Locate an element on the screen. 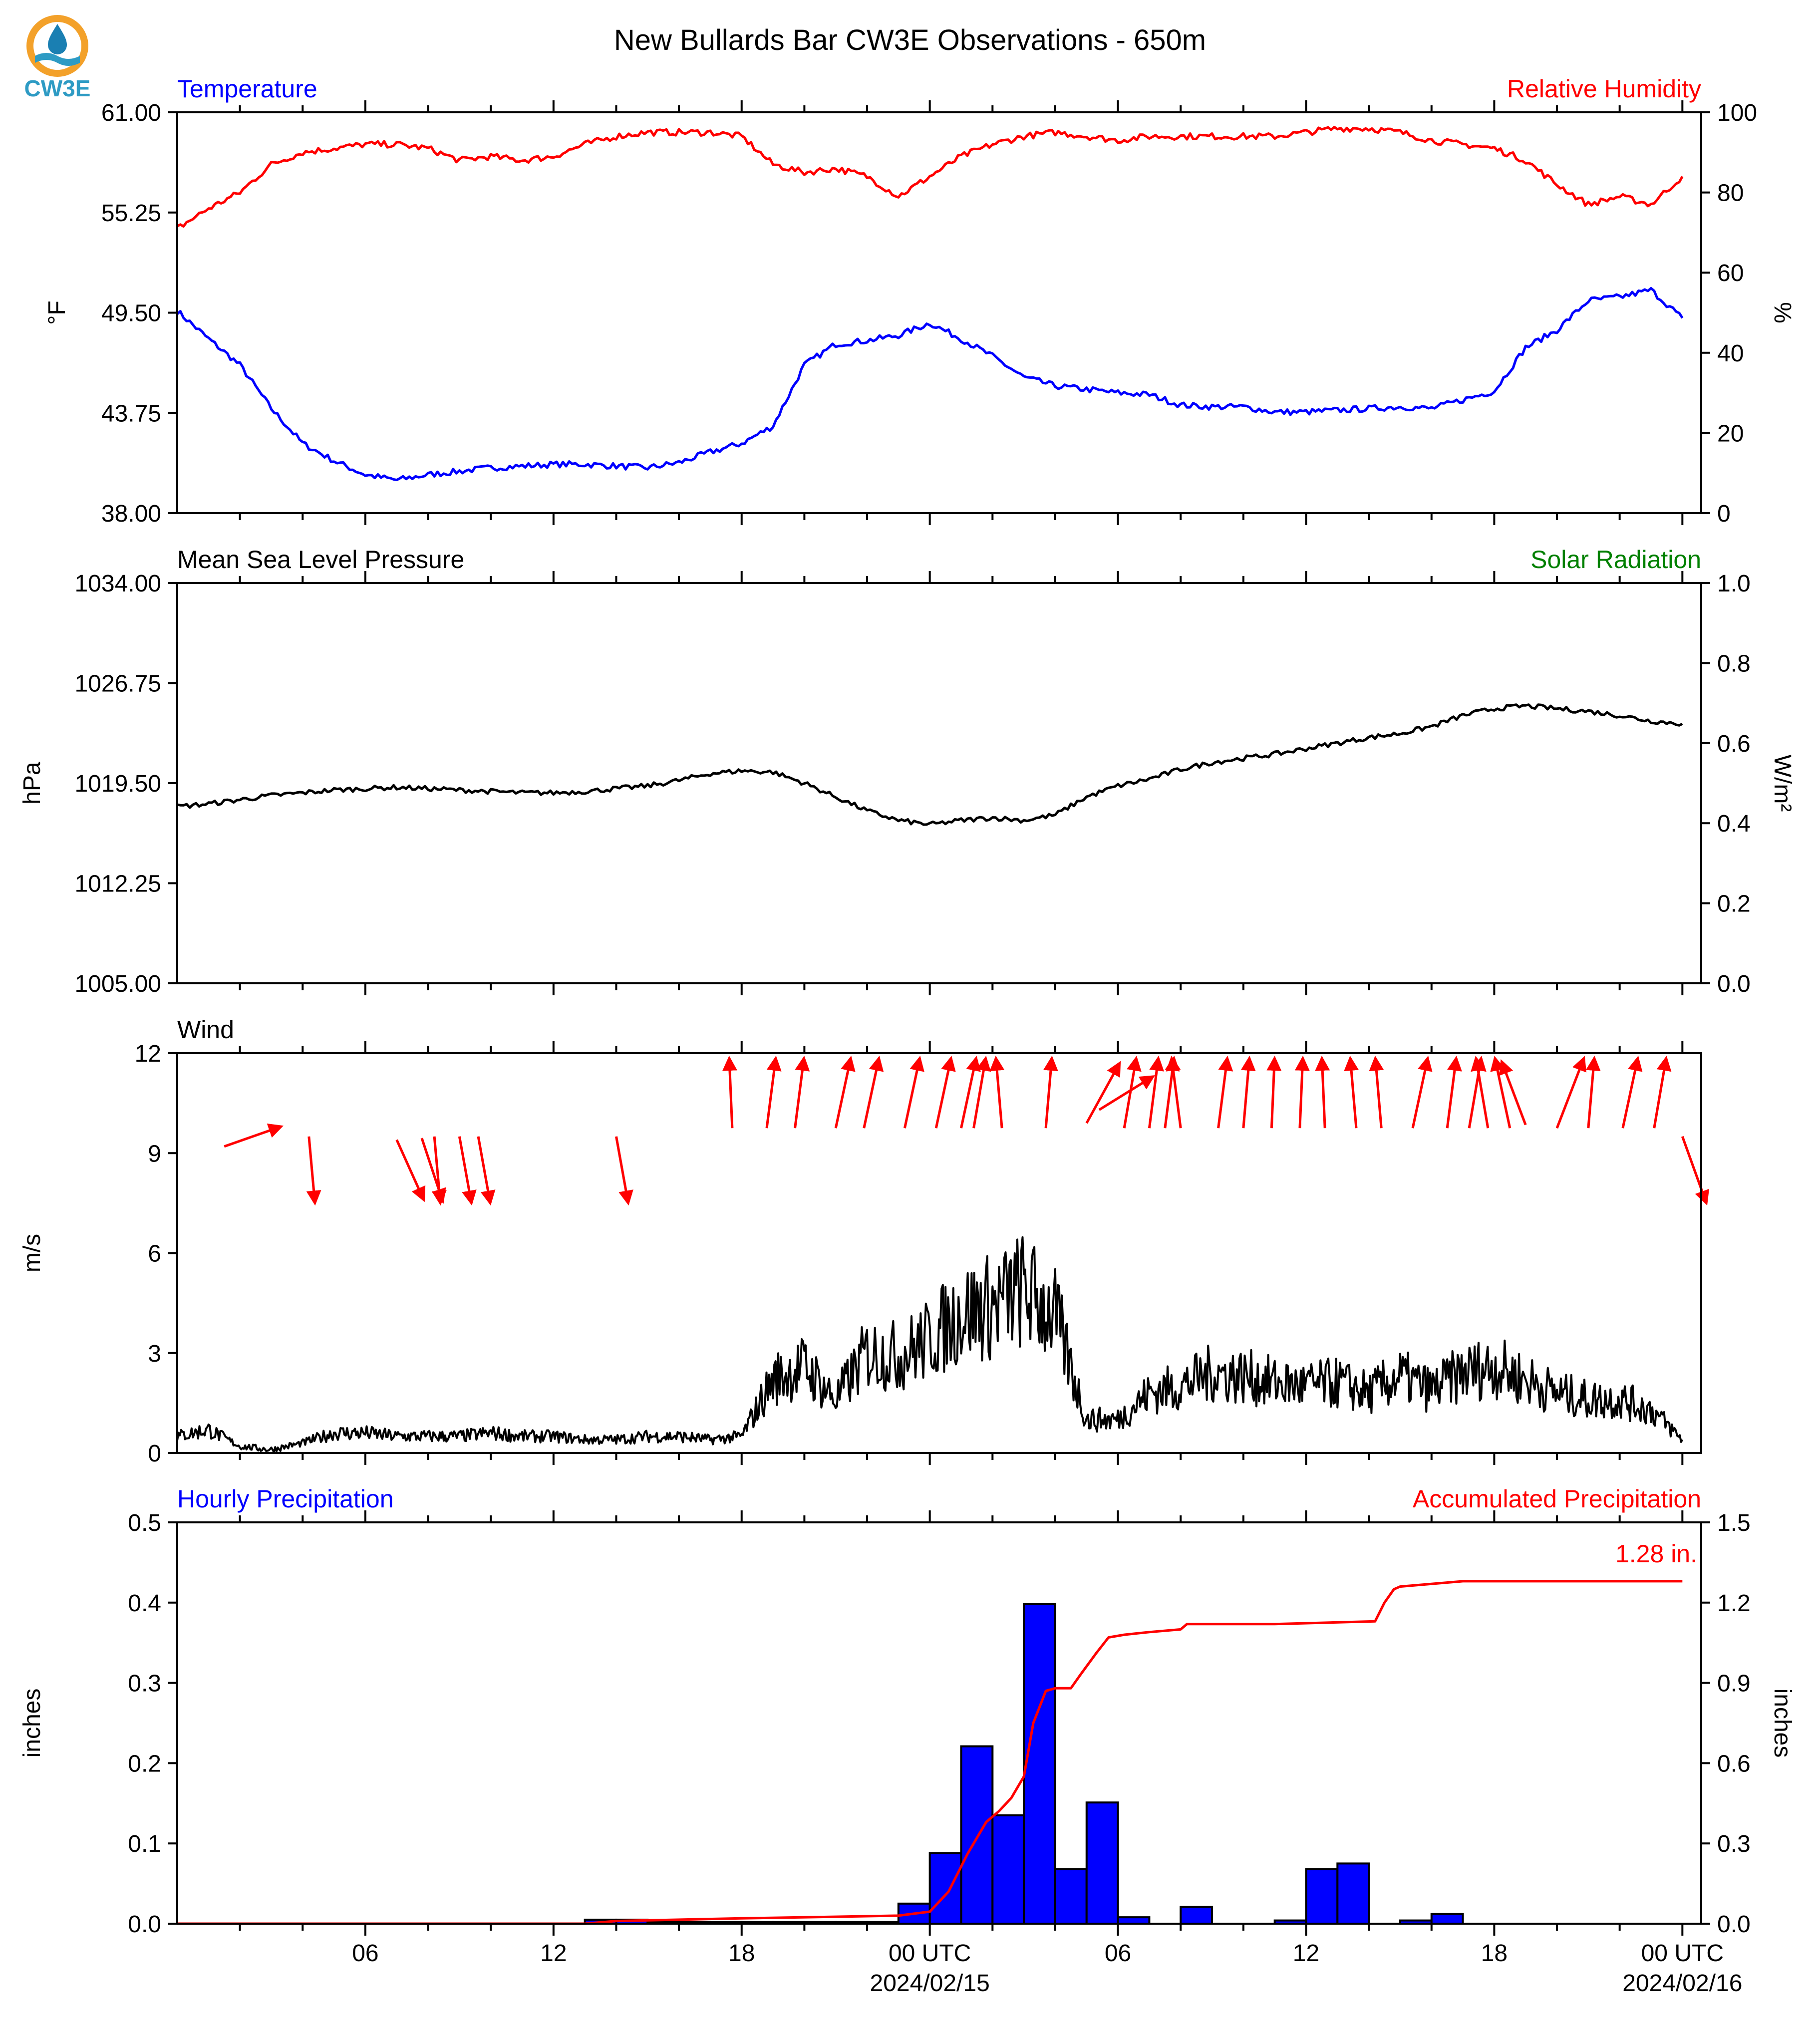  y2-tick-label: 1.0 is located at coordinates (1734, 584).